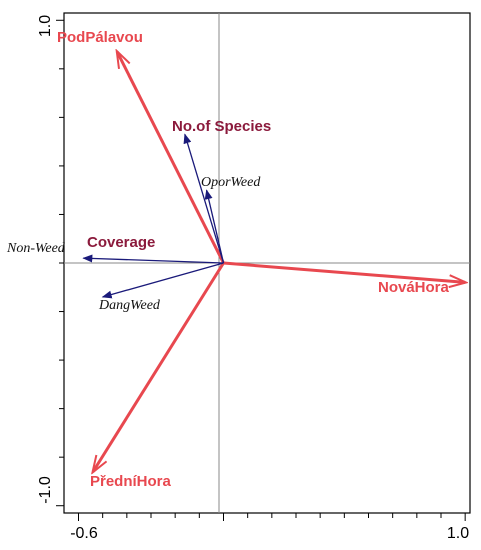 Image resolution: width=481 pixels, height=550 pixels. I want to click on species-arrows, so click(153, 216).